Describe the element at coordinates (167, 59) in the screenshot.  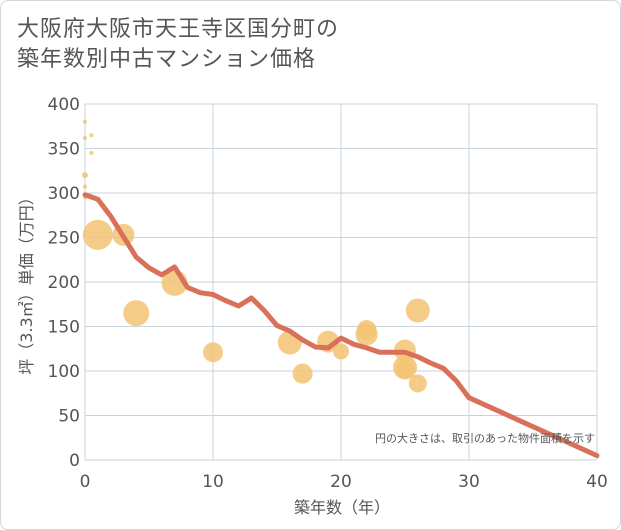
I see `chart-title-line-2: 築年数別中古マンション価格` at that location.